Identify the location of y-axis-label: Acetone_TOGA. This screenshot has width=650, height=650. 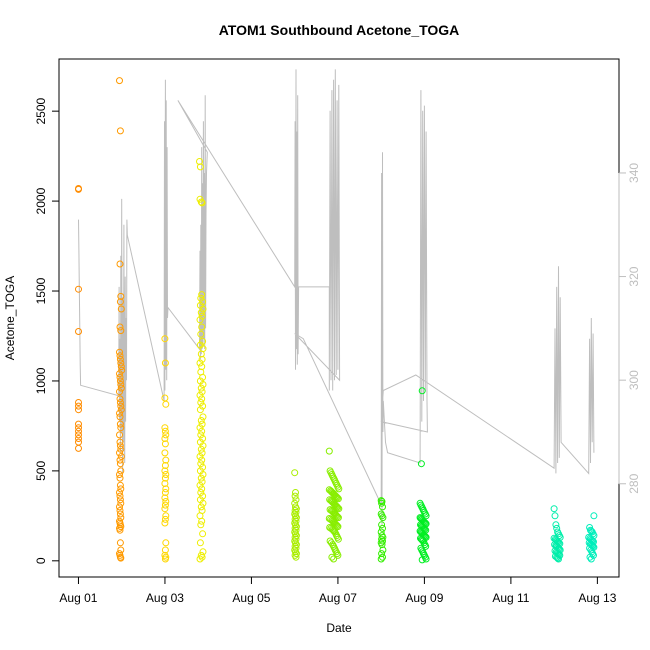
(10, 318).